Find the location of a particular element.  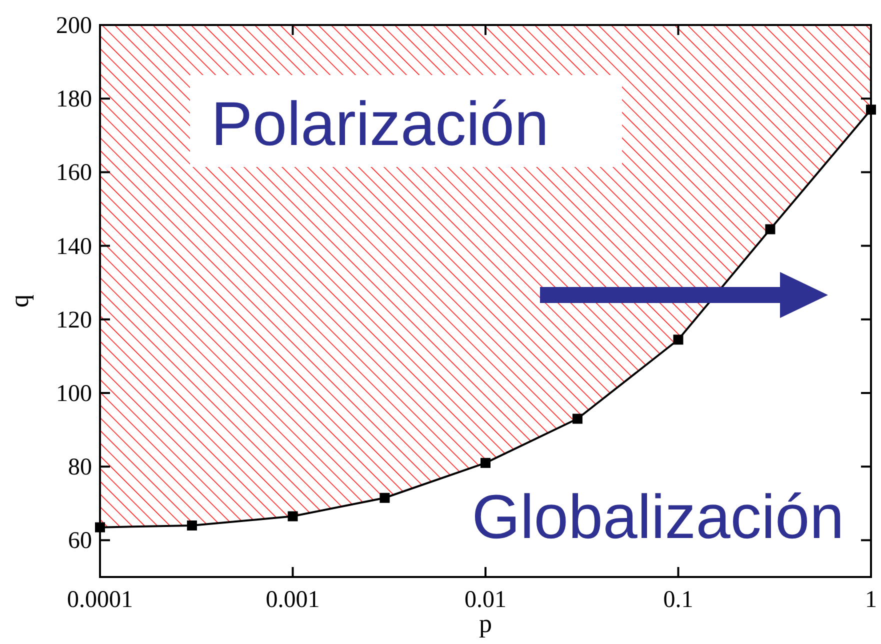

x-tick-label: 0.001 is located at coordinates (293, 600).